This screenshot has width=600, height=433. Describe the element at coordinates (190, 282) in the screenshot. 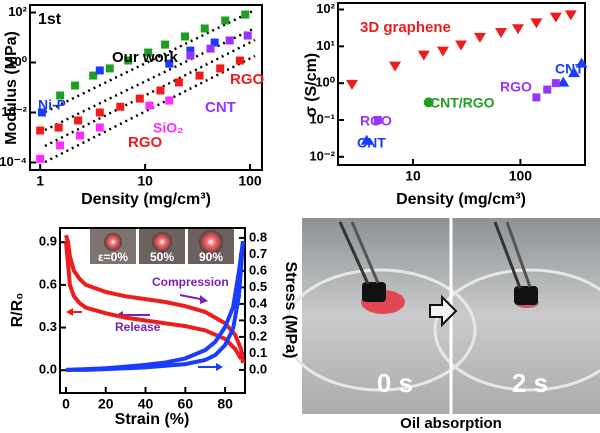

I see `annotation: Compression` at that location.